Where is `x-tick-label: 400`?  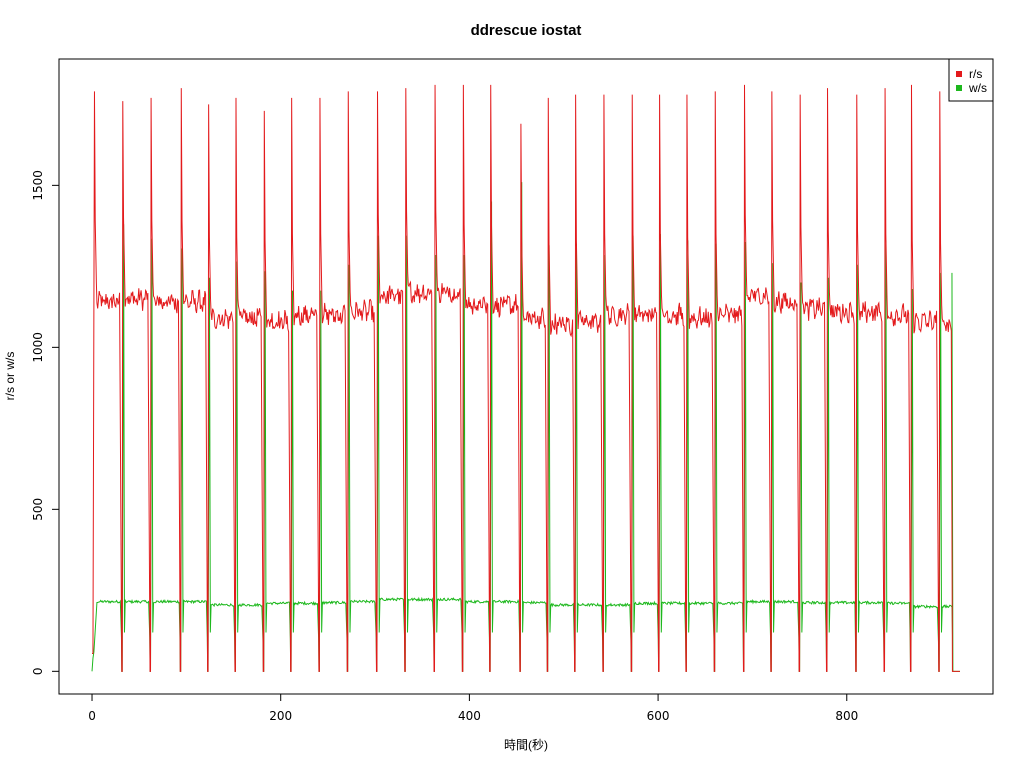 x-tick-label: 400 is located at coordinates (469, 716).